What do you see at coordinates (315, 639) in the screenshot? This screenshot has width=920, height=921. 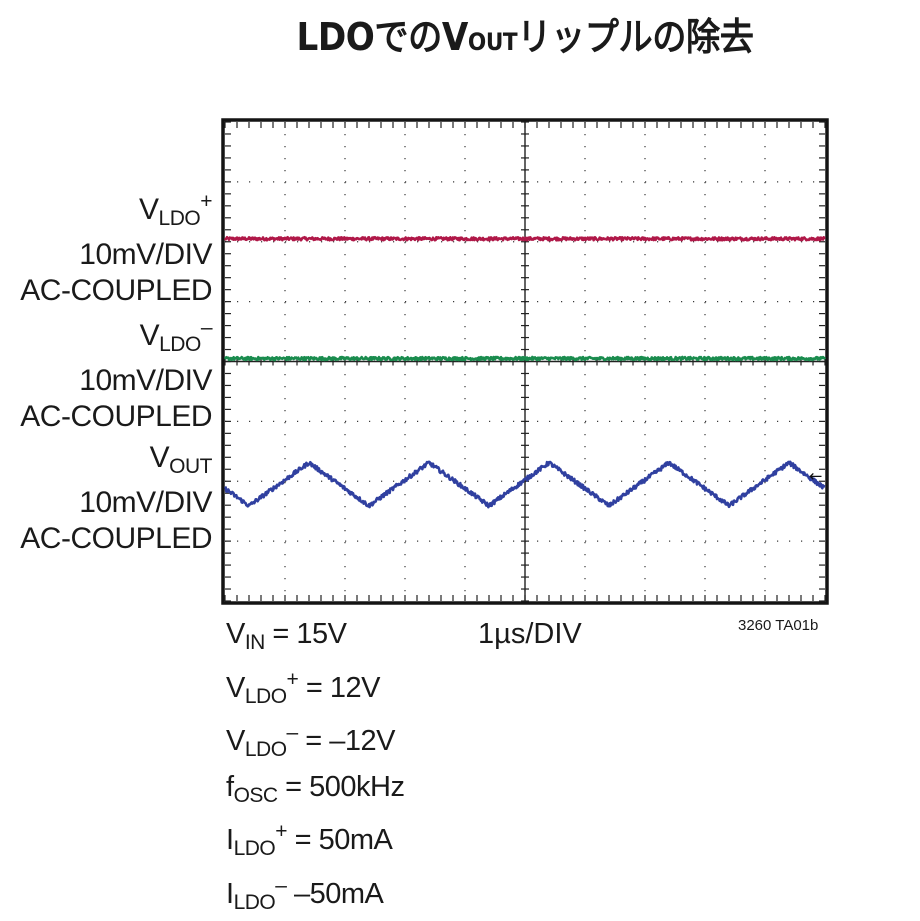 I see `condition-vin: VIN = 15V` at bounding box center [315, 639].